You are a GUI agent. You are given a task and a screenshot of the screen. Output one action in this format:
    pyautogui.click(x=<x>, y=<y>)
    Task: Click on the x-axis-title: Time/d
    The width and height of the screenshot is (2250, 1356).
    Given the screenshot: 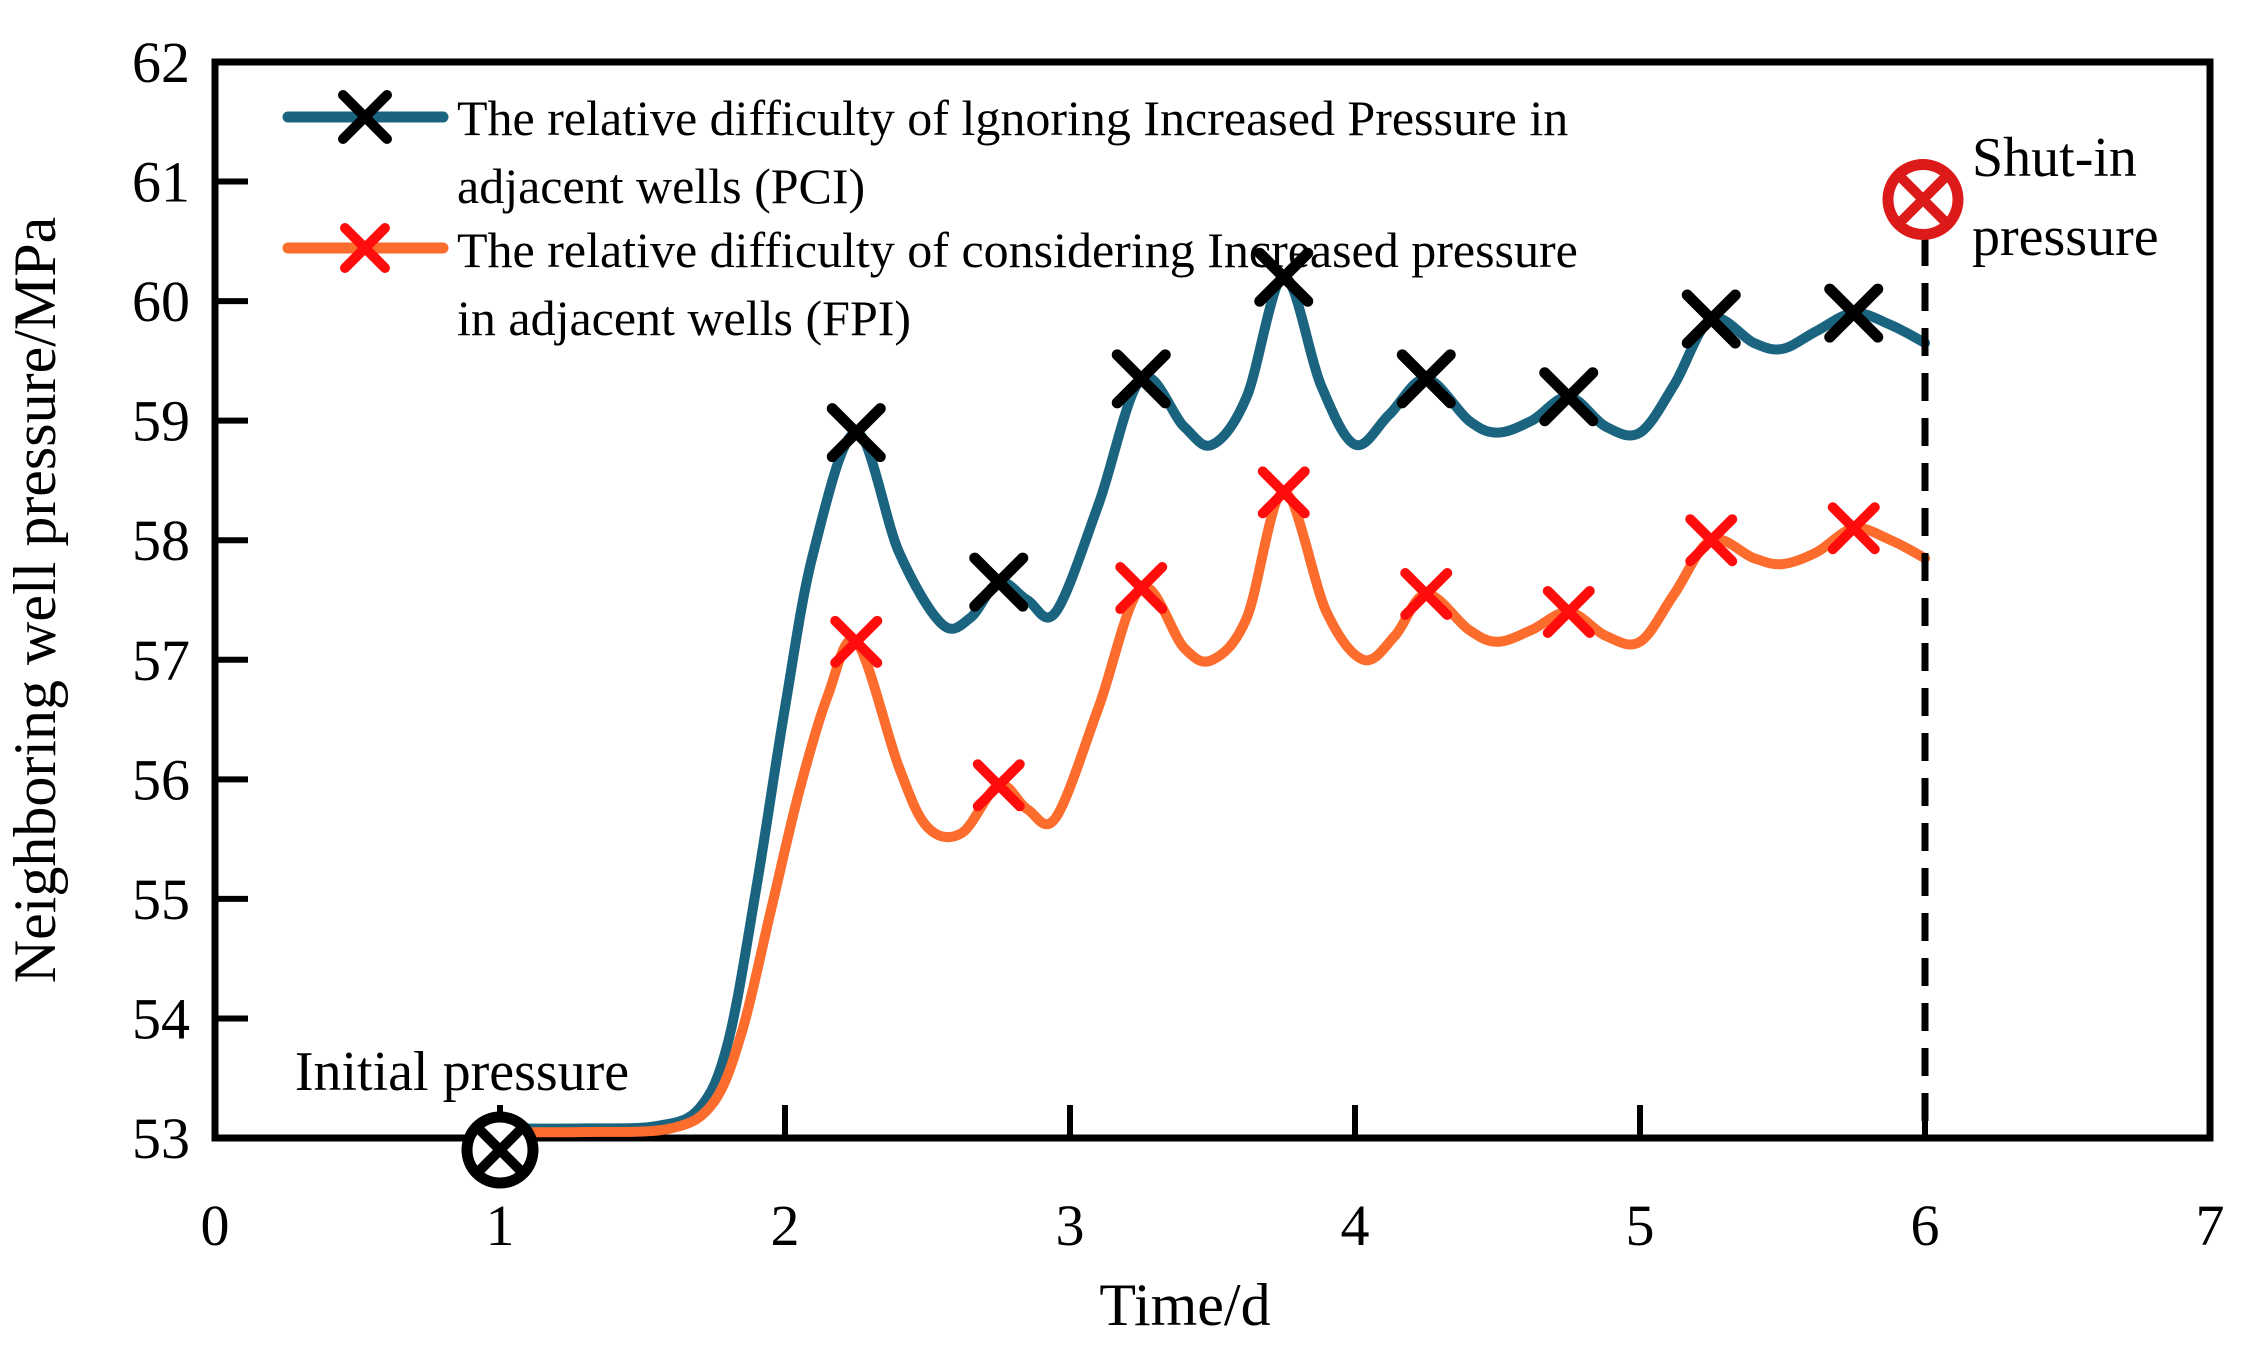 What is the action you would take?
    pyautogui.click(x=1184, y=1305)
    